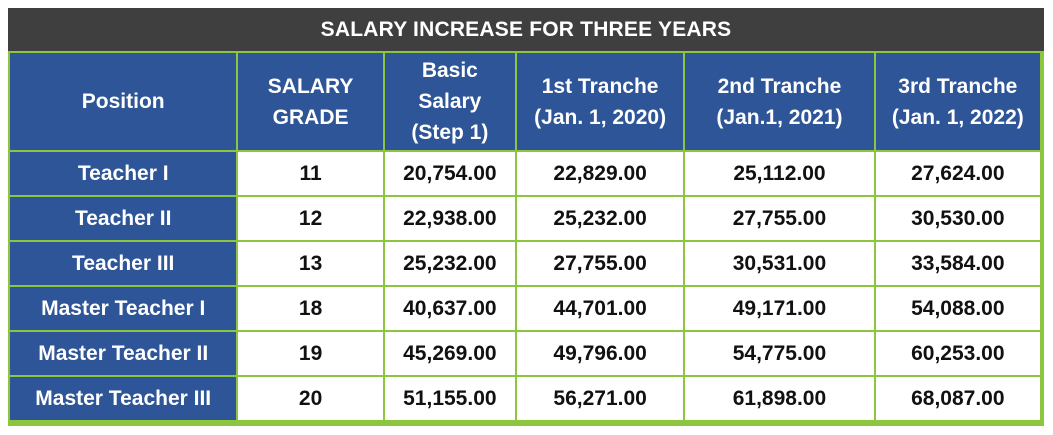 Image resolution: width=1053 pixels, height=435 pixels. Describe the element at coordinates (779, 117) in the screenshot. I see `header-tranche-2-line-2: (Jan.1, 2021)` at that location.